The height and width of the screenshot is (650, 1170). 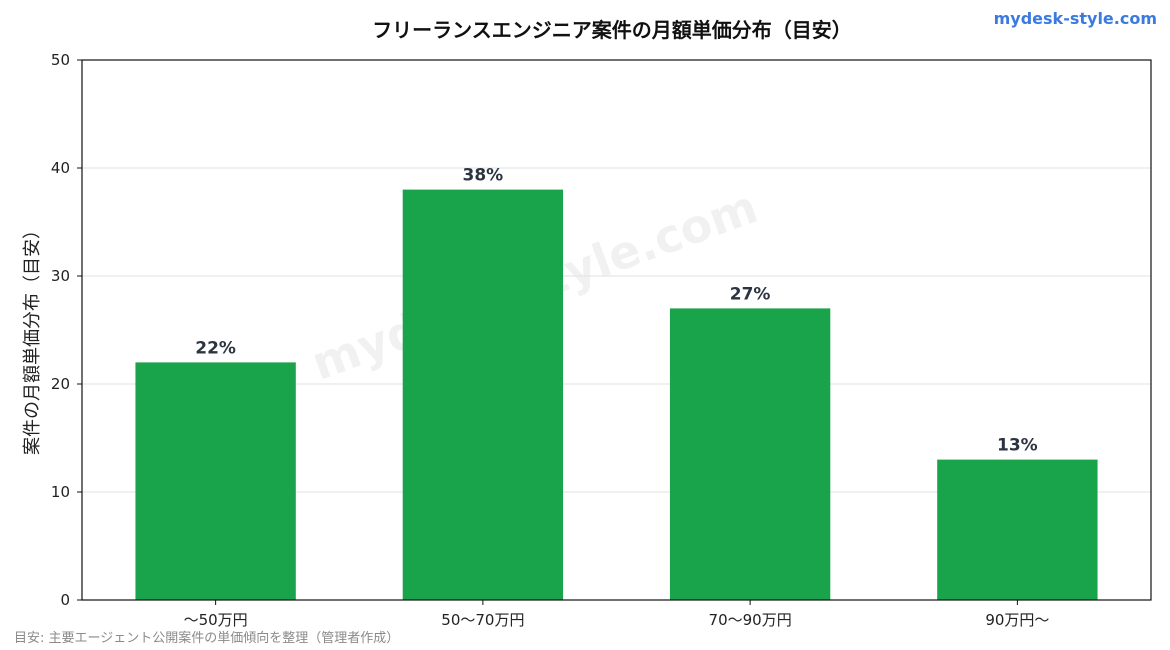 I want to click on y-tick-label: 30, so click(x=60, y=276).